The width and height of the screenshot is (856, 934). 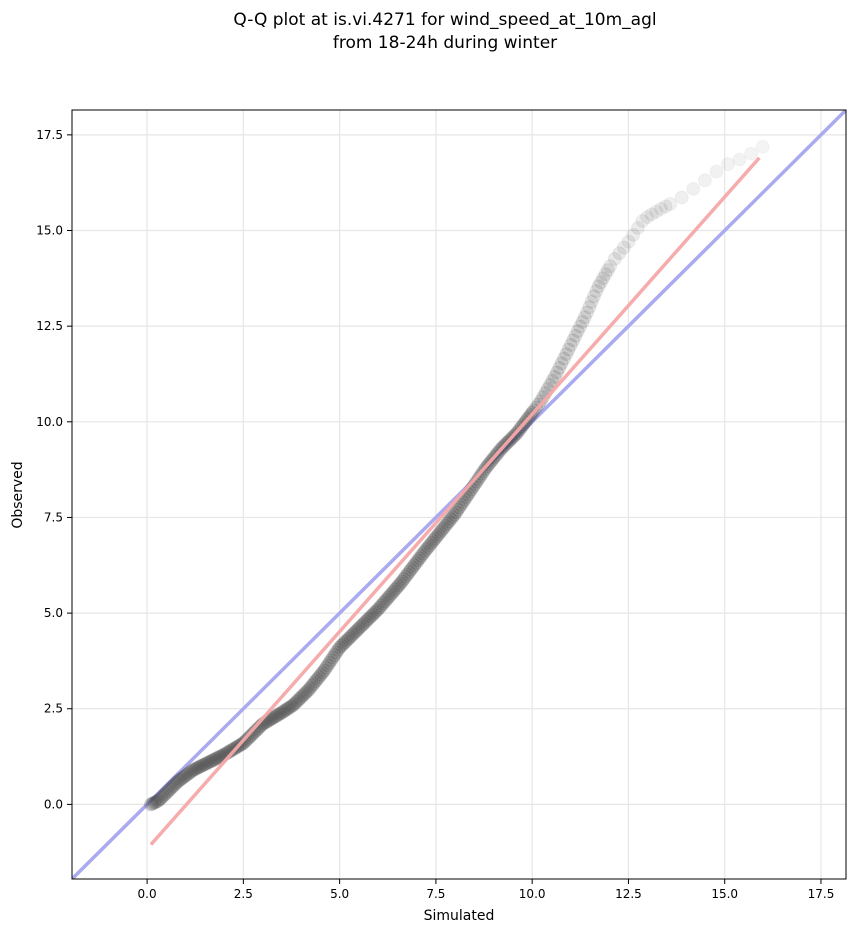 I want to click on x-tick-label: 5.0, so click(x=339, y=894).